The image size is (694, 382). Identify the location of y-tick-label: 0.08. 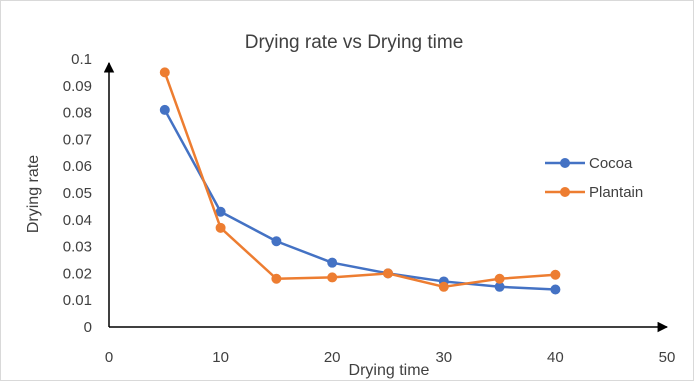
(77, 113).